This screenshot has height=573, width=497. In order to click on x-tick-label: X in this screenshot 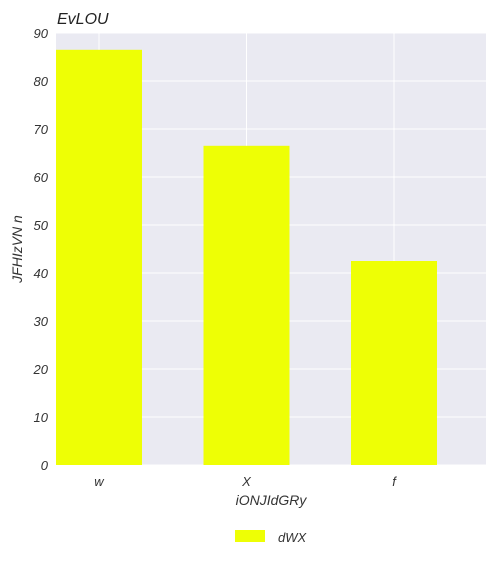, I will do `click(246, 481)`.